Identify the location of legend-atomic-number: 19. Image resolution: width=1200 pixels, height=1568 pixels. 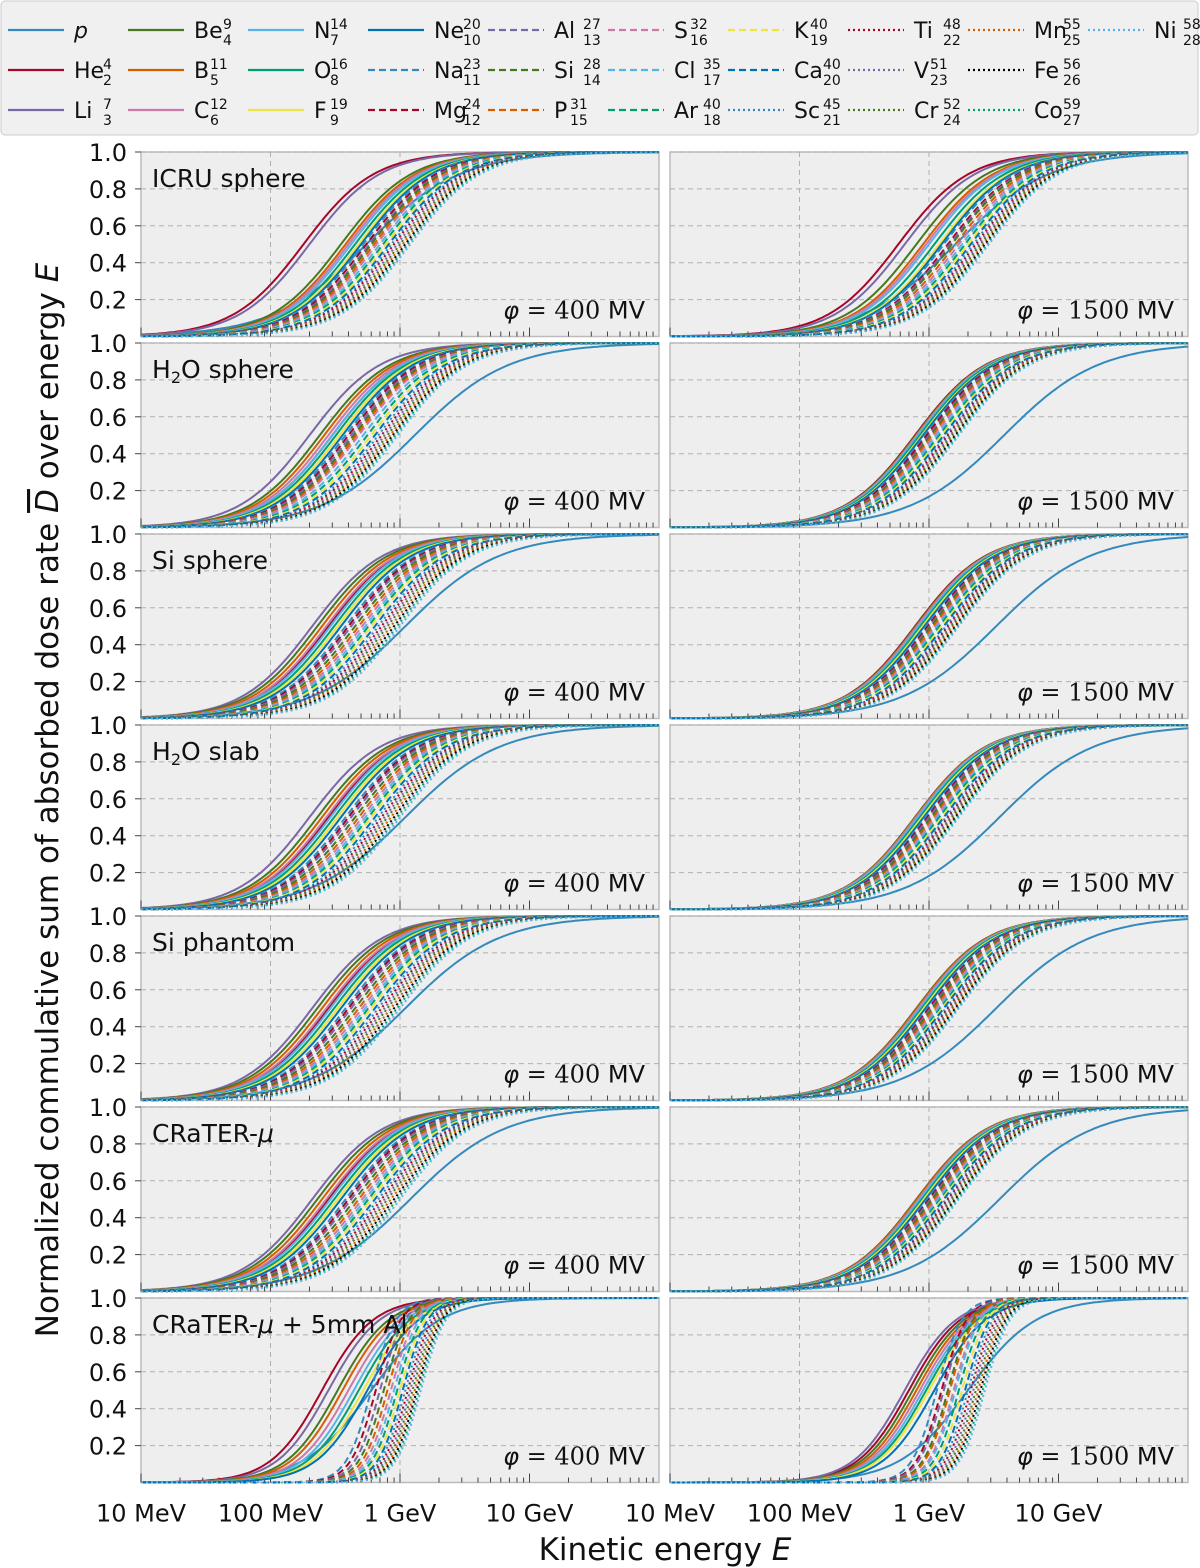
(819, 41).